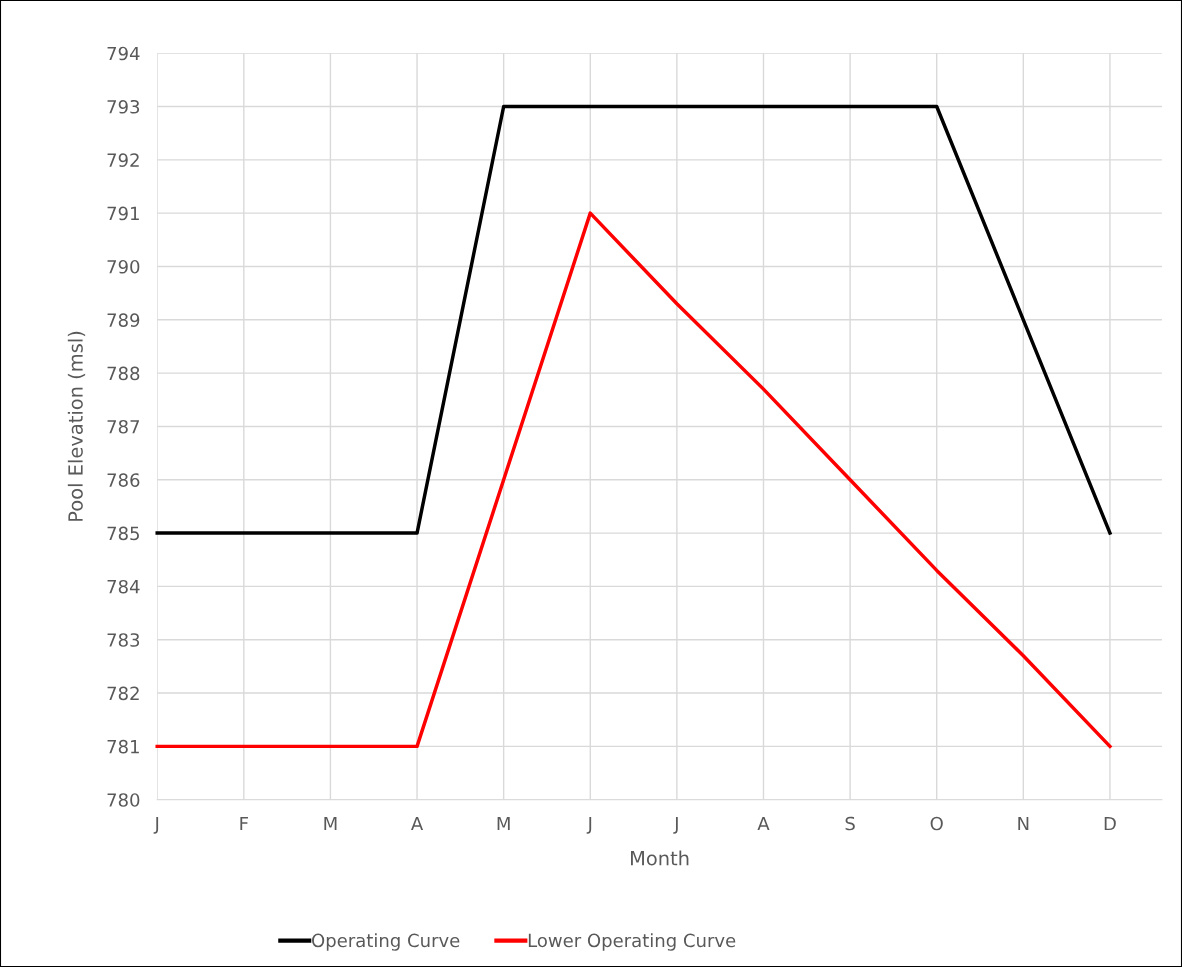  I want to click on y-tick-label: 788, so click(123, 373).